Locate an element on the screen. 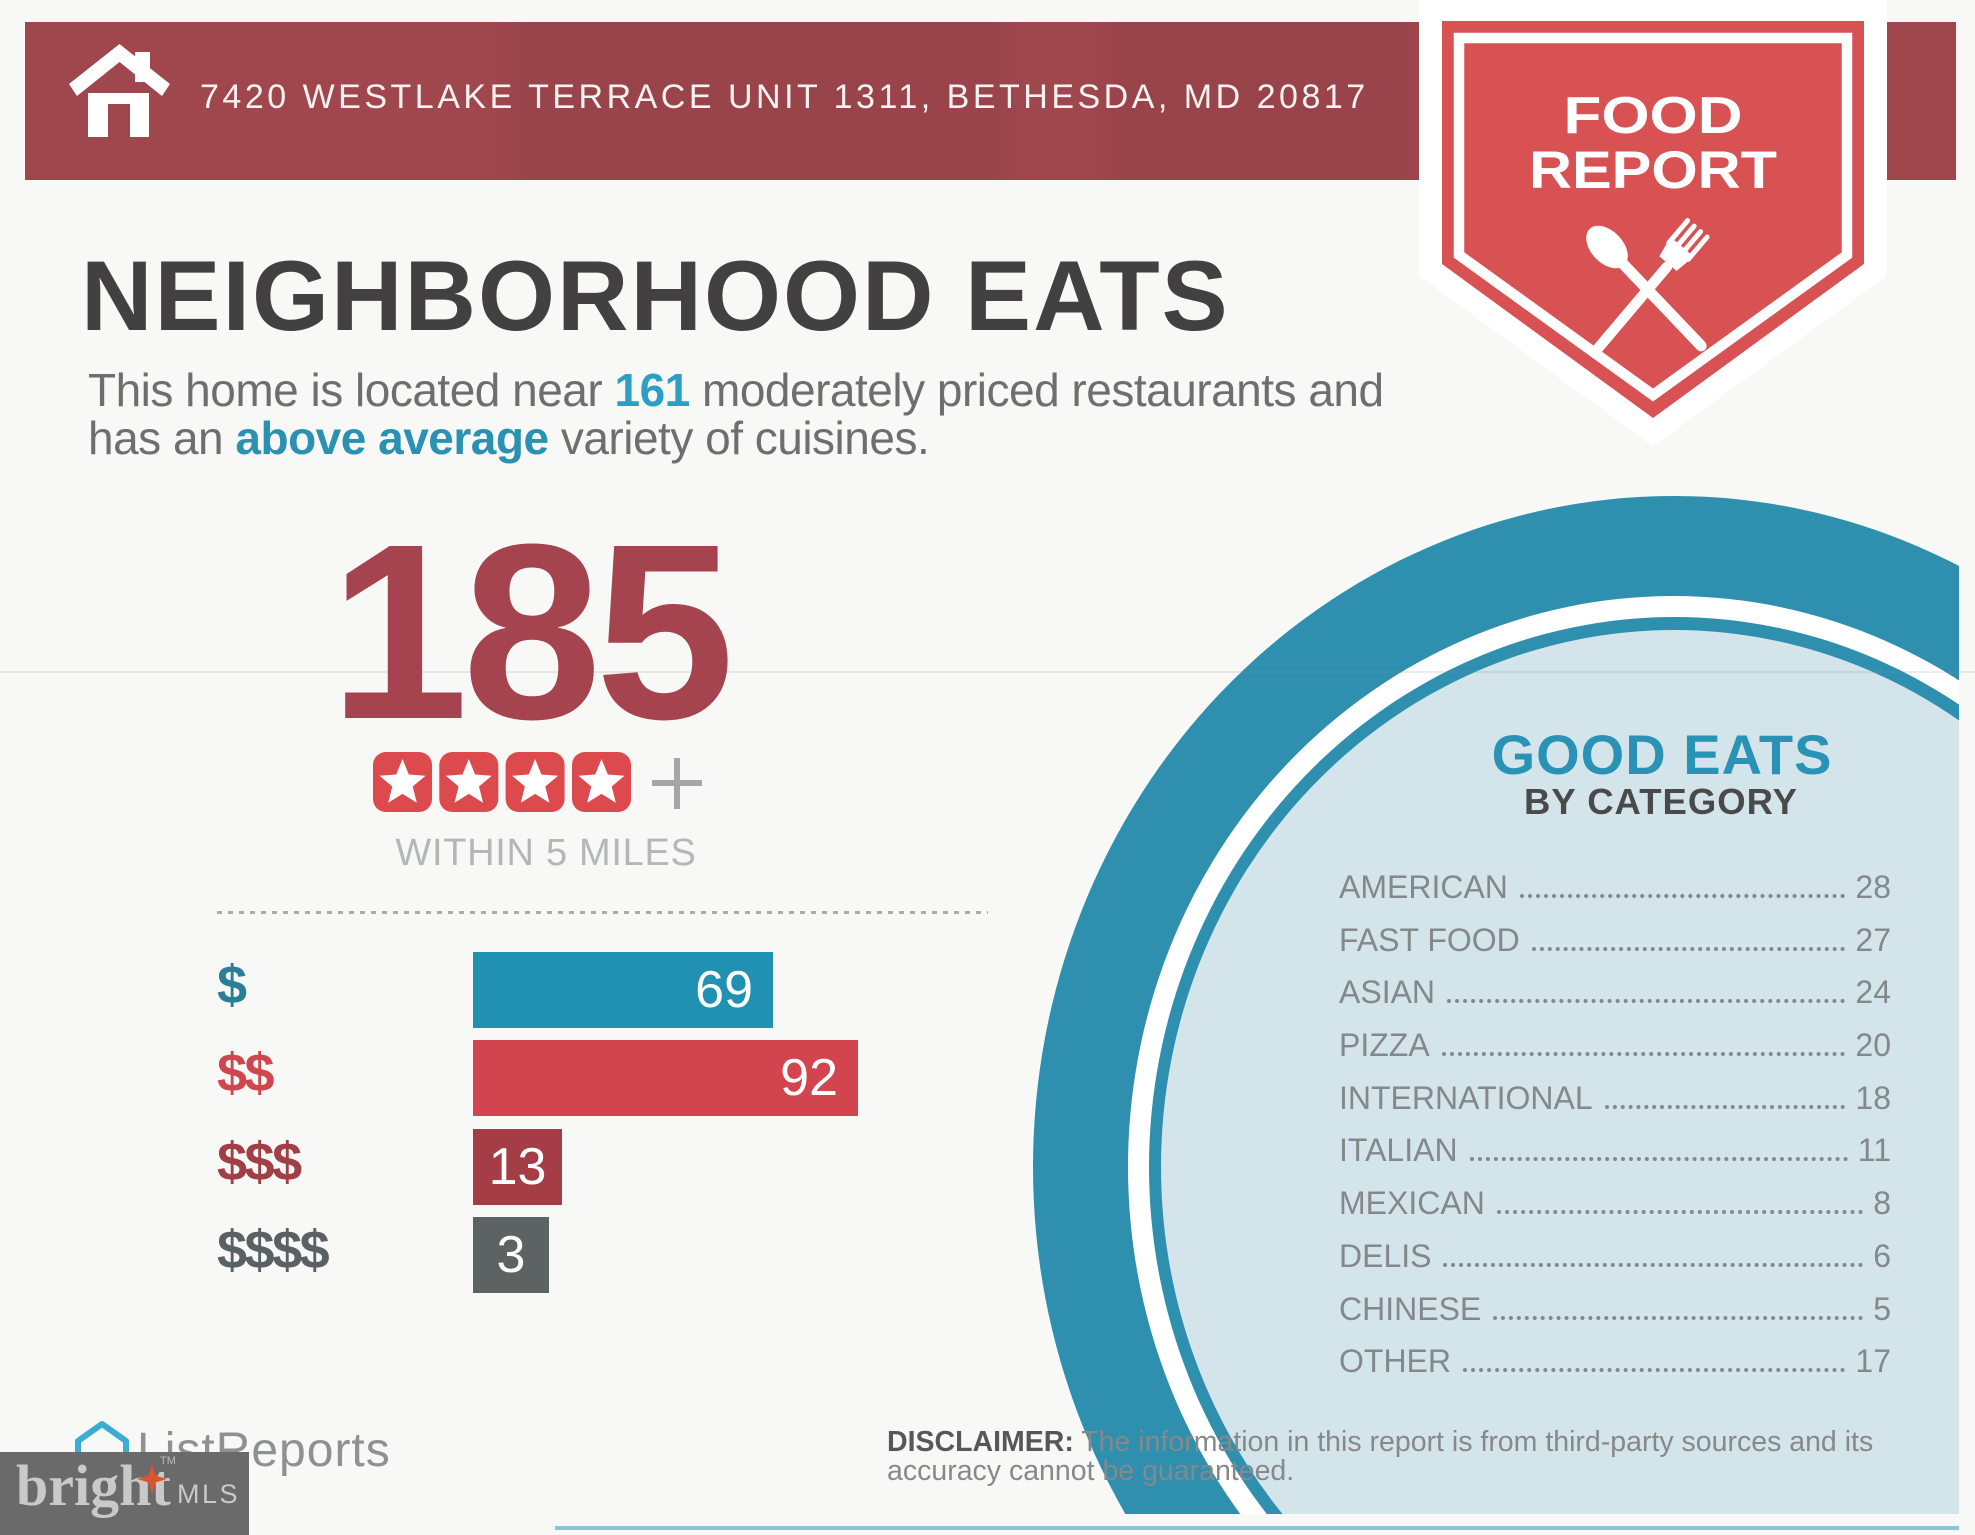  svg-text: REPORT is located at coordinates (1653, 170).